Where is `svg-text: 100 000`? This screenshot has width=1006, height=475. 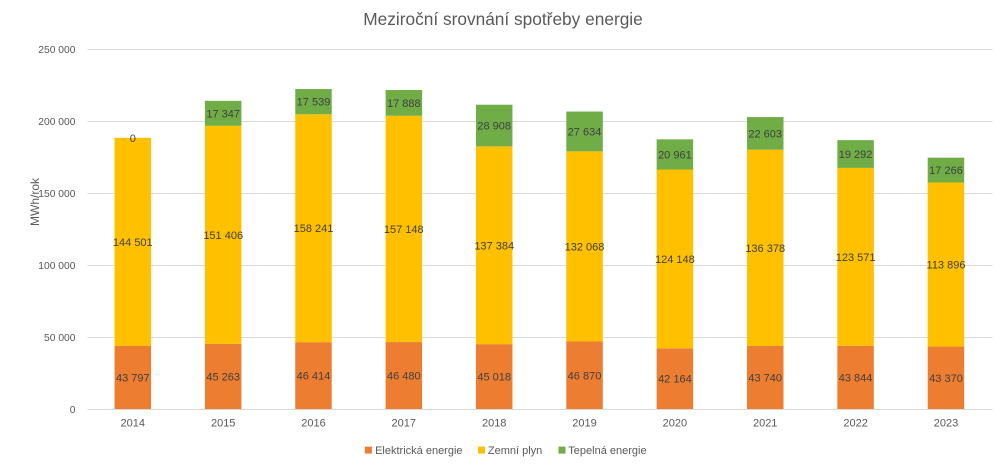
svg-text: 100 000 is located at coordinates (56, 266).